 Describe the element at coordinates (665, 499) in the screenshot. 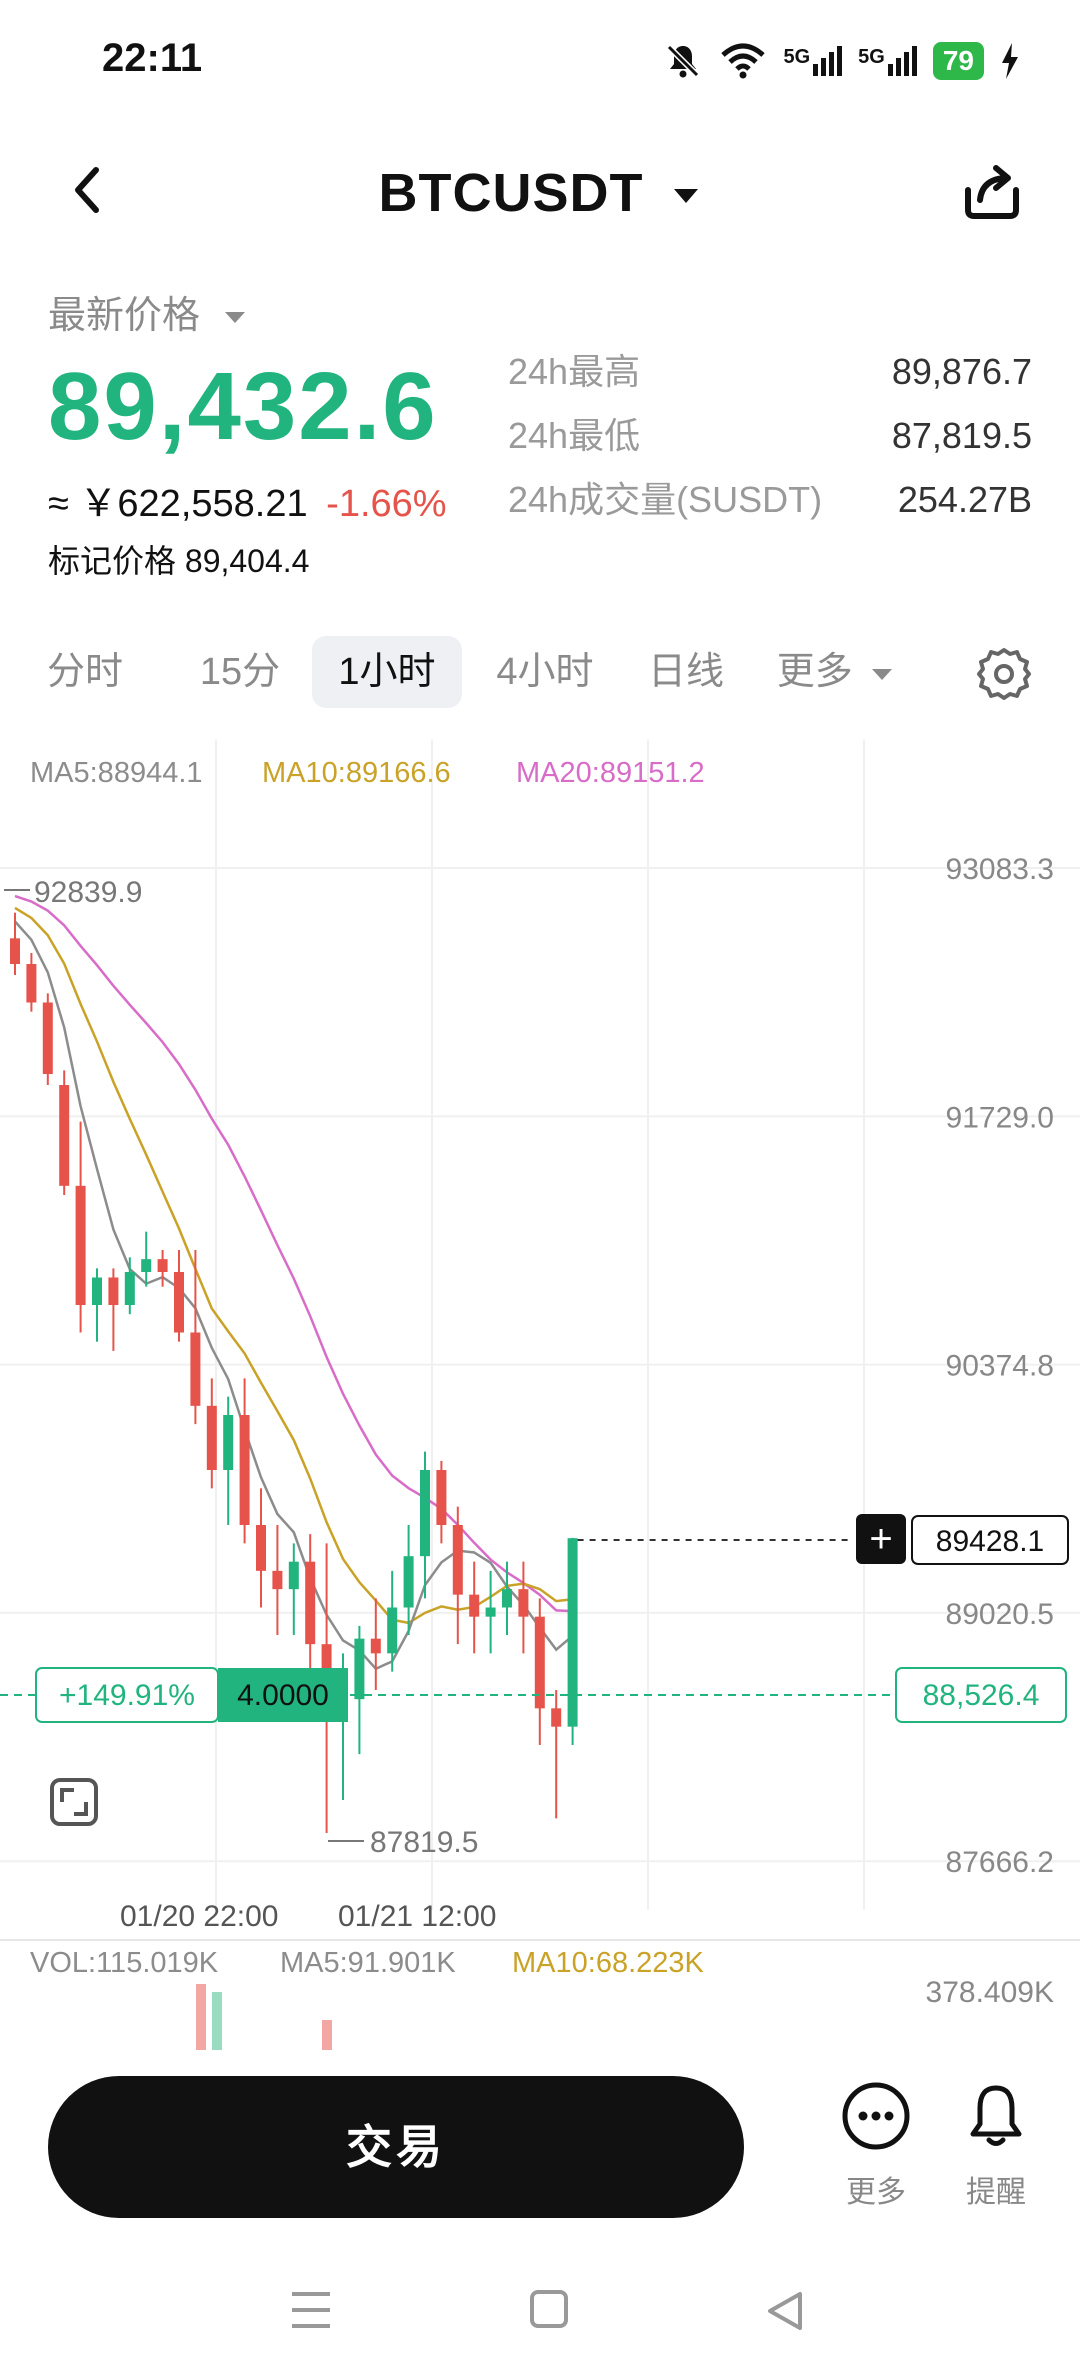

I see `stat-label: 24h成交量(SUSDT)` at that location.